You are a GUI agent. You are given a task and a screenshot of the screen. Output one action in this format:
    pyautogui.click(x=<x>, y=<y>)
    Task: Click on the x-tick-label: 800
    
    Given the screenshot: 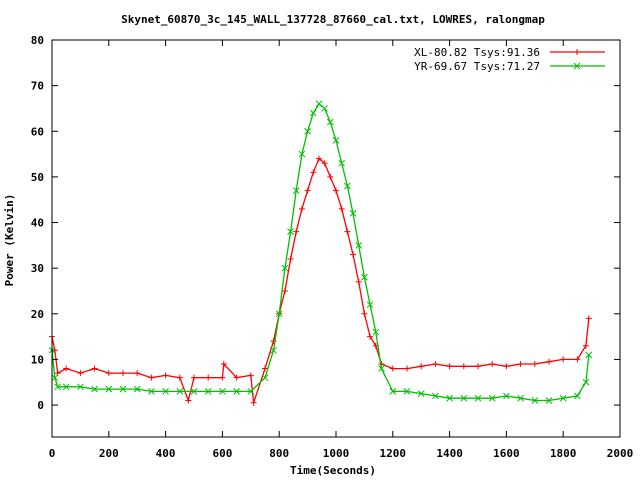 What is the action you would take?
    pyautogui.click(x=279, y=453)
    